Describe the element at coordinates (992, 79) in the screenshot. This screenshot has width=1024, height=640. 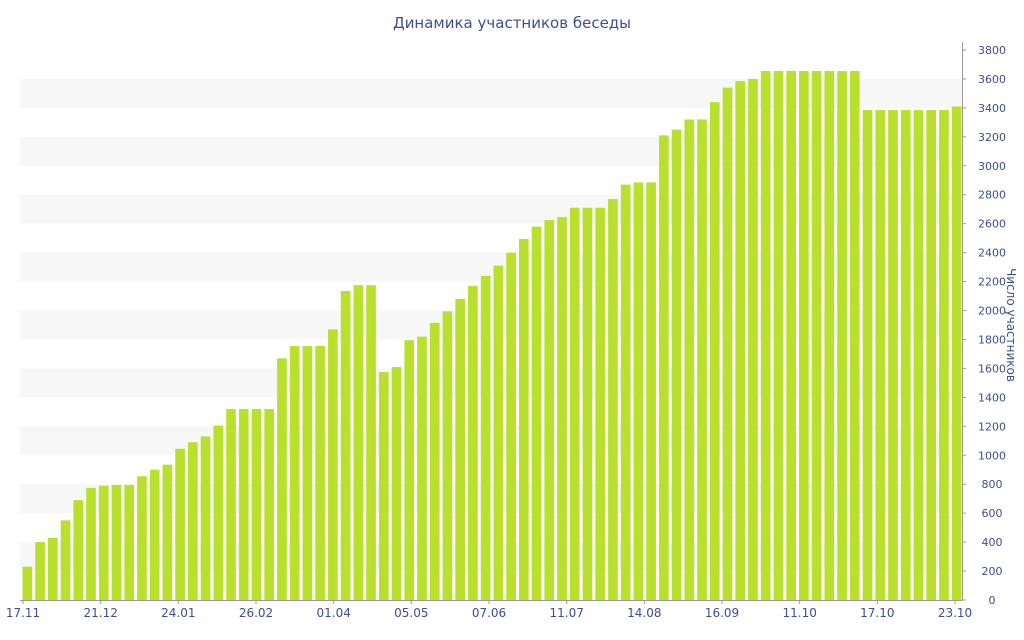
I see `y-tick-label: 3600` at that location.